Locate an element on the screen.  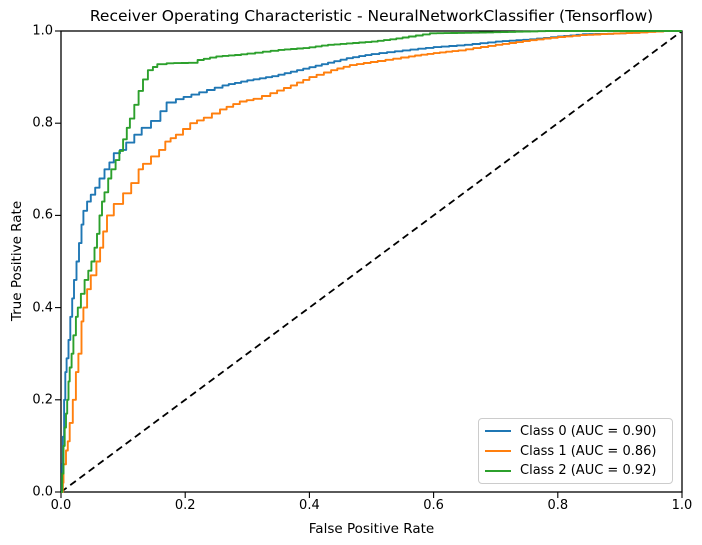
legend-row-class-1: Class 1 (AUC = 0.86) is located at coordinates (574, 451).